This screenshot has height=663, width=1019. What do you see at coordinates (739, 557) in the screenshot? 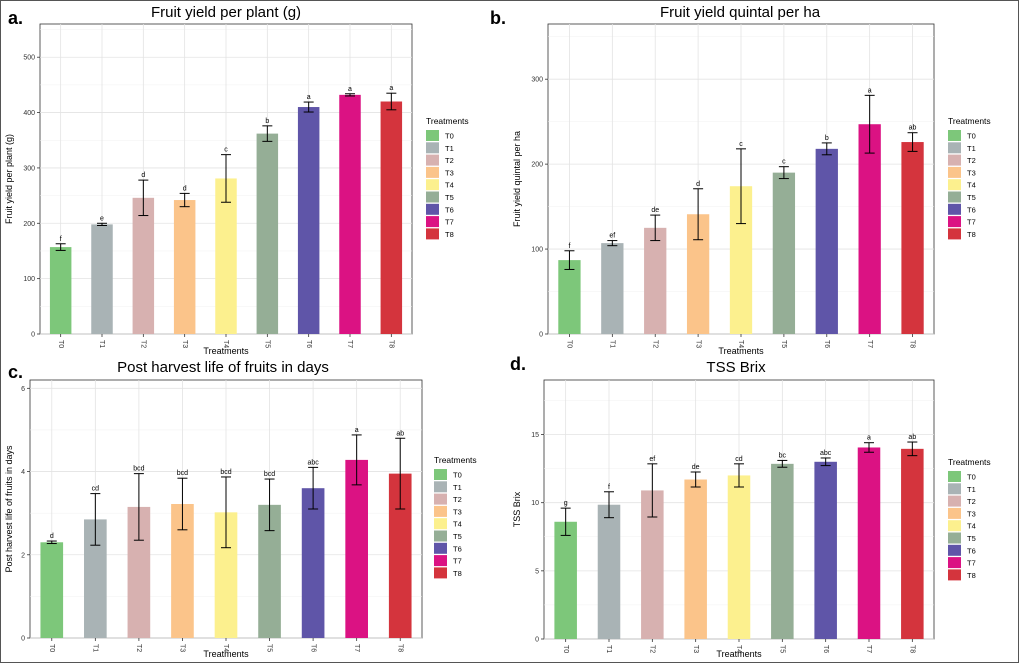
I see `bar-t4` at bounding box center [739, 557].